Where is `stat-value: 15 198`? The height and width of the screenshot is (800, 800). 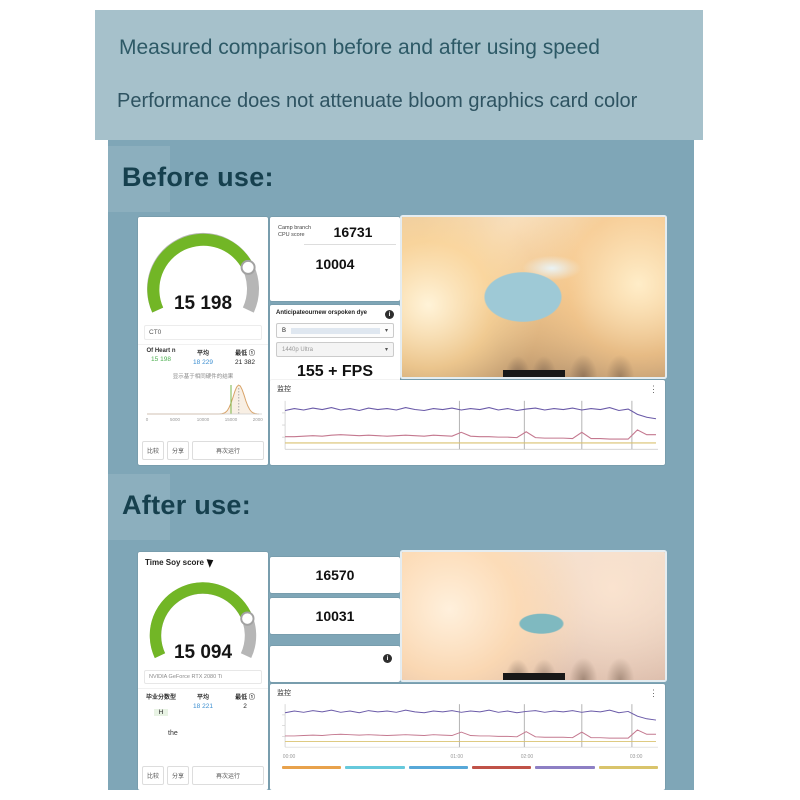 stat-value: 15 198 is located at coordinates (161, 359).